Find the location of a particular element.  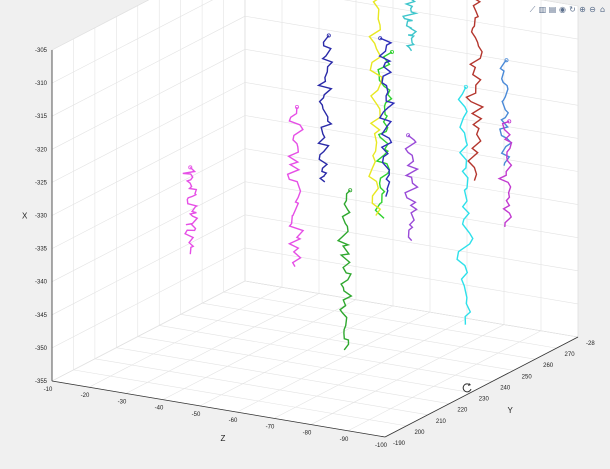

y-tick-label: 260 is located at coordinates (548, 366).